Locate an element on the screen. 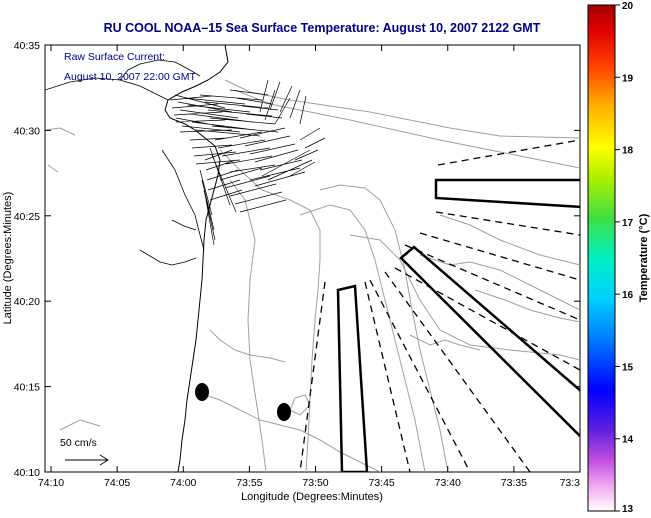 Image resolution: width=651 pixels, height=518 pixels. x-axis-label: Longitude (Degrees:Minutes) is located at coordinates (312, 497).